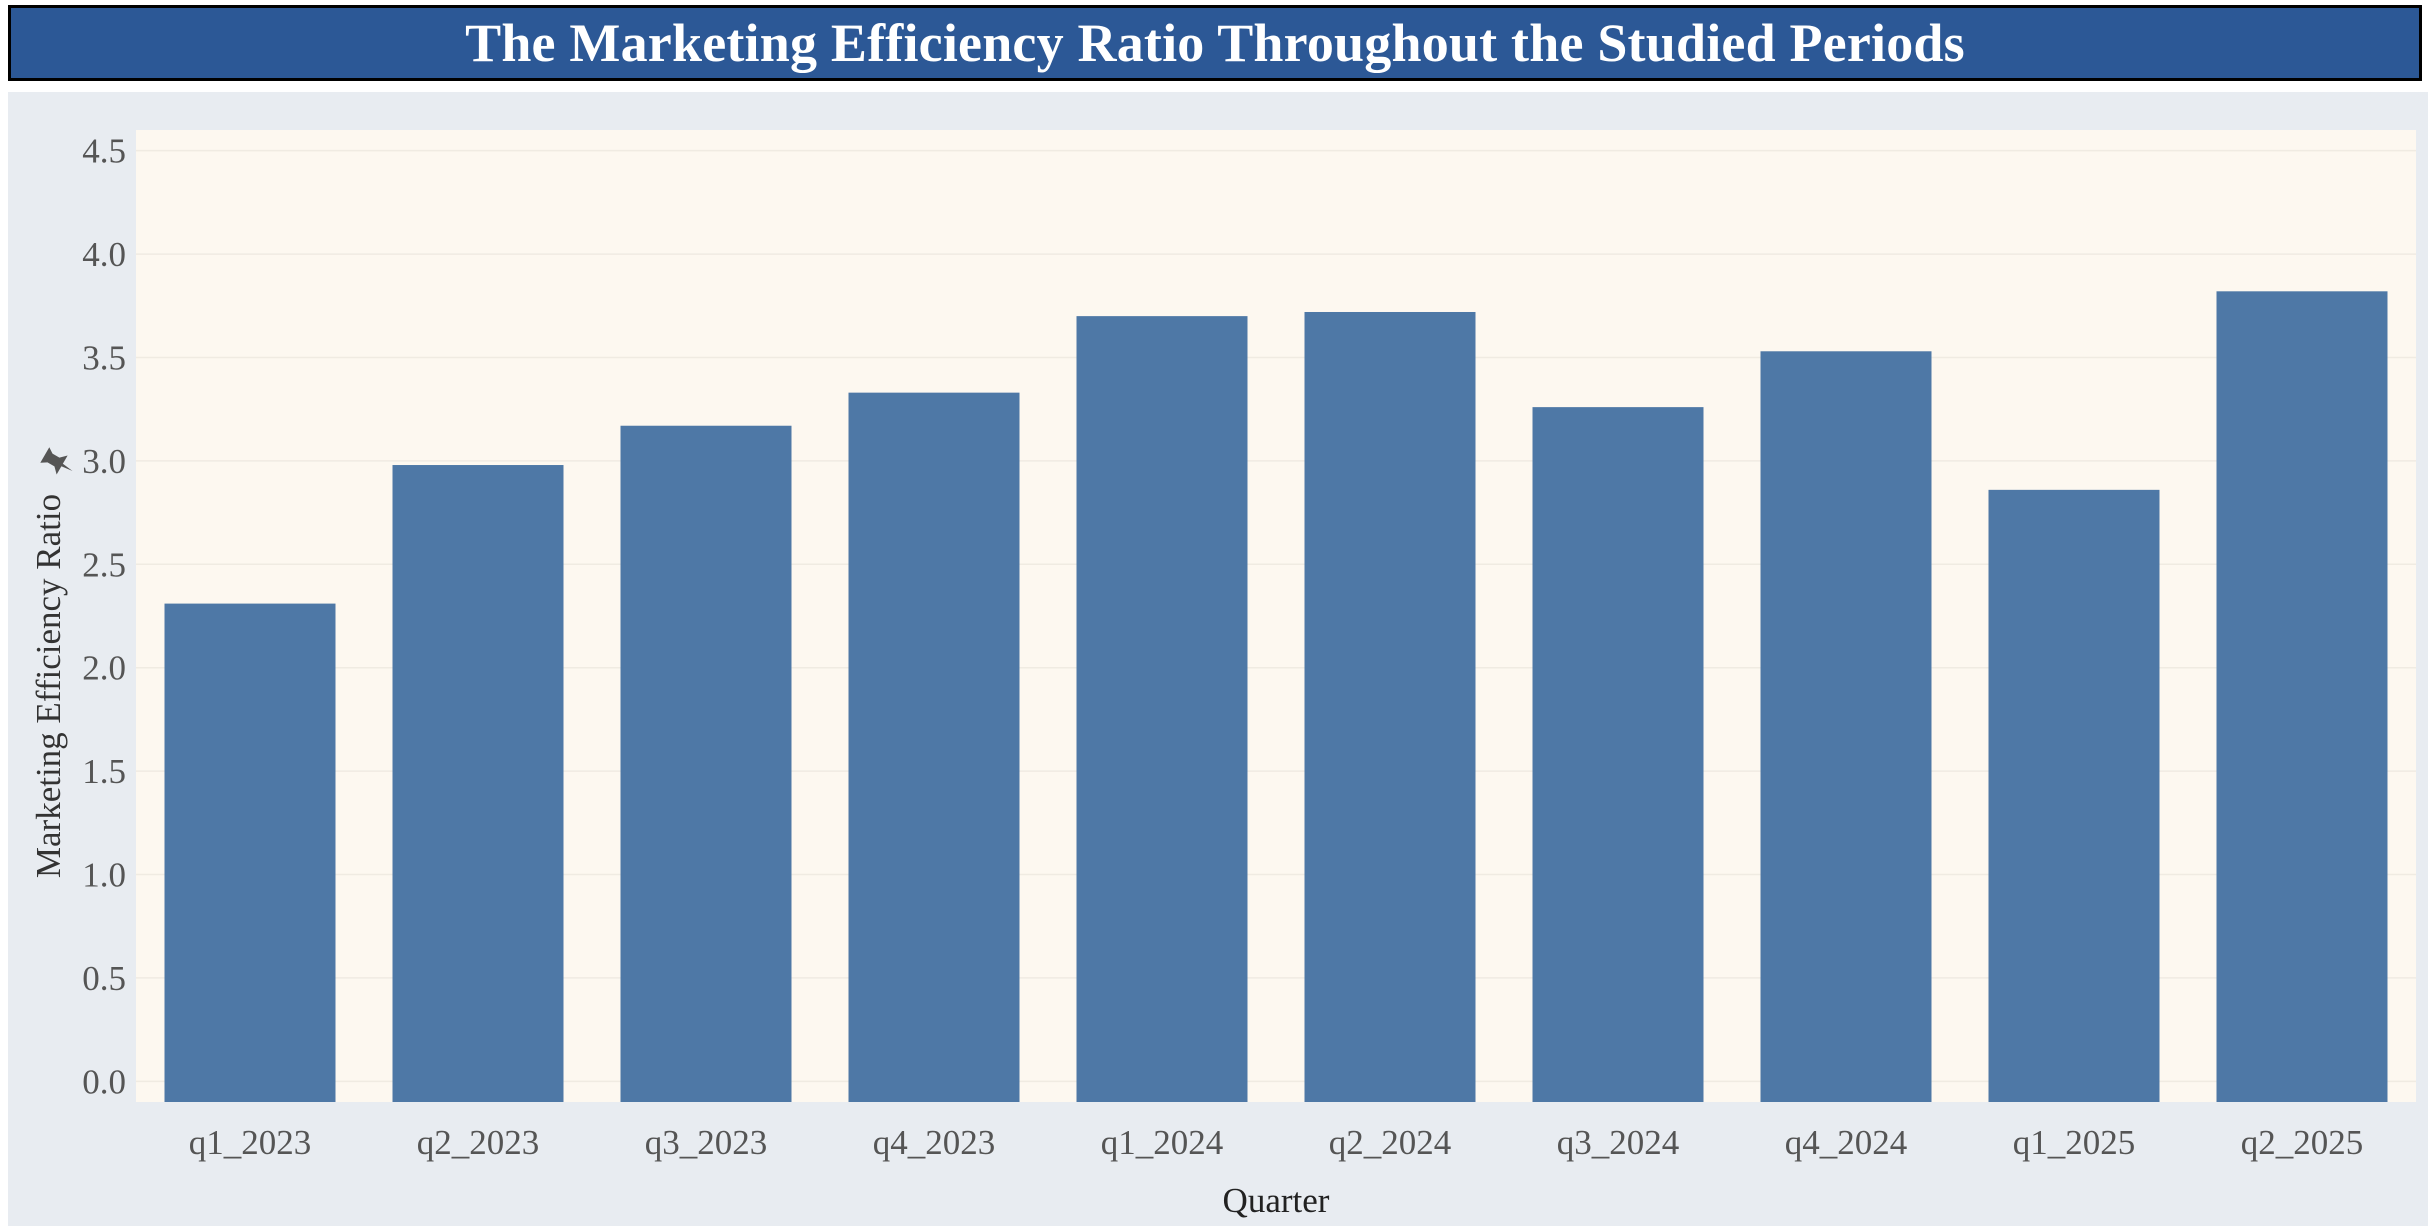 Image resolution: width=2434 pixels, height=1228 pixels. I want to click on y-tick-label: 0.0, so click(104, 1081).